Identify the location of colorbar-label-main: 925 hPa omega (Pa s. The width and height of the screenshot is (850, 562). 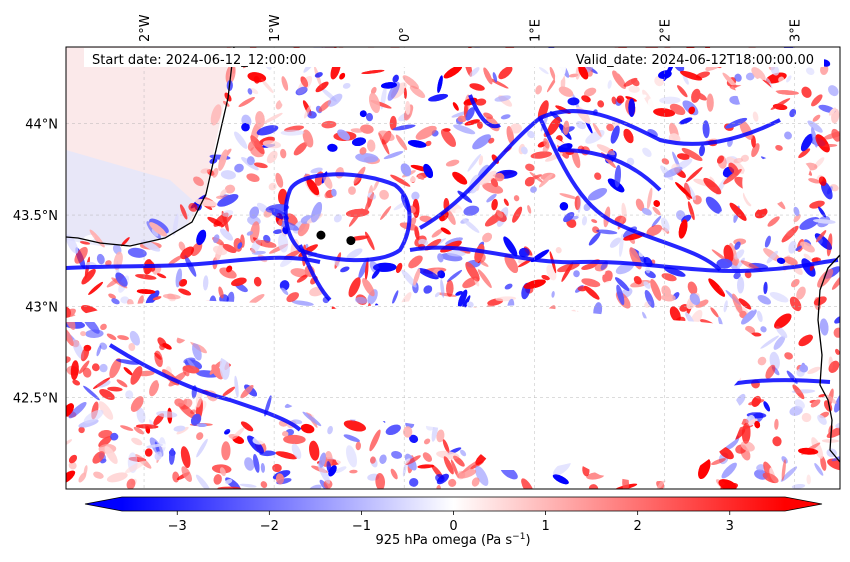
(443, 540).